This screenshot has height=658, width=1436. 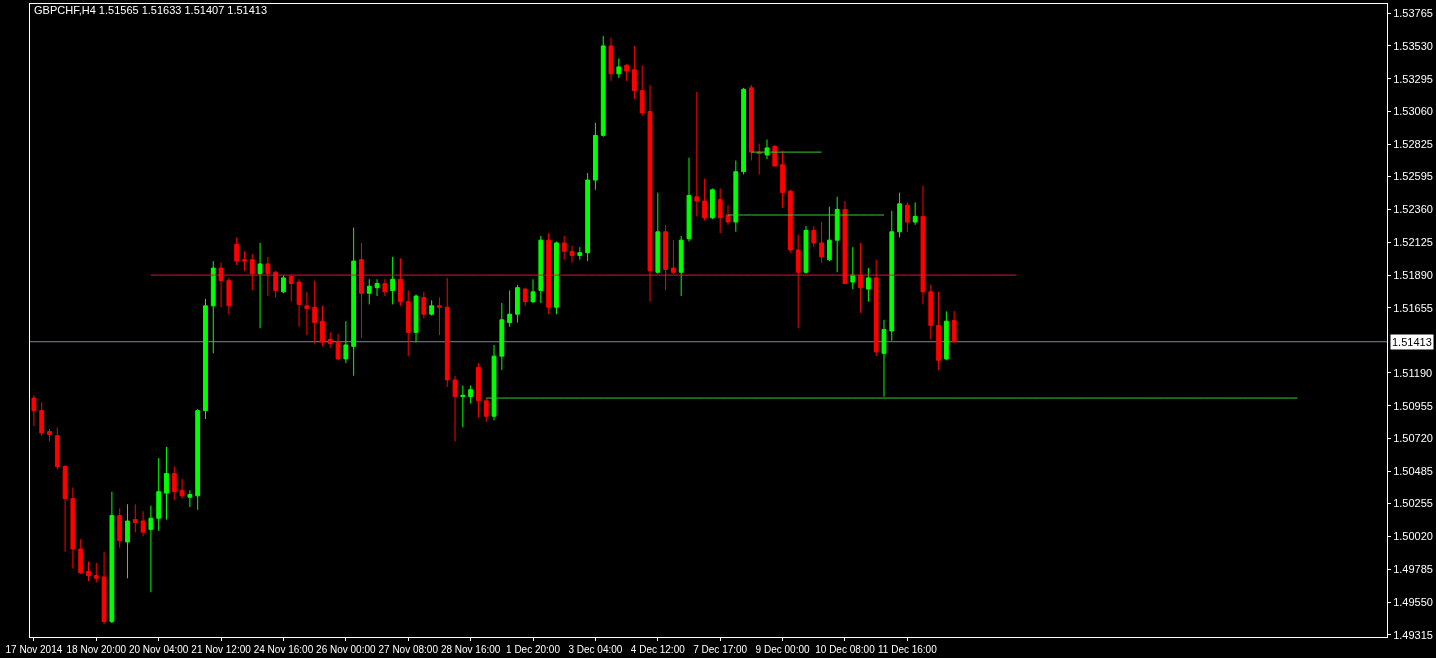 What do you see at coordinates (1412, 342) in the screenshot?
I see `ref-line-label: 1.51413` at bounding box center [1412, 342].